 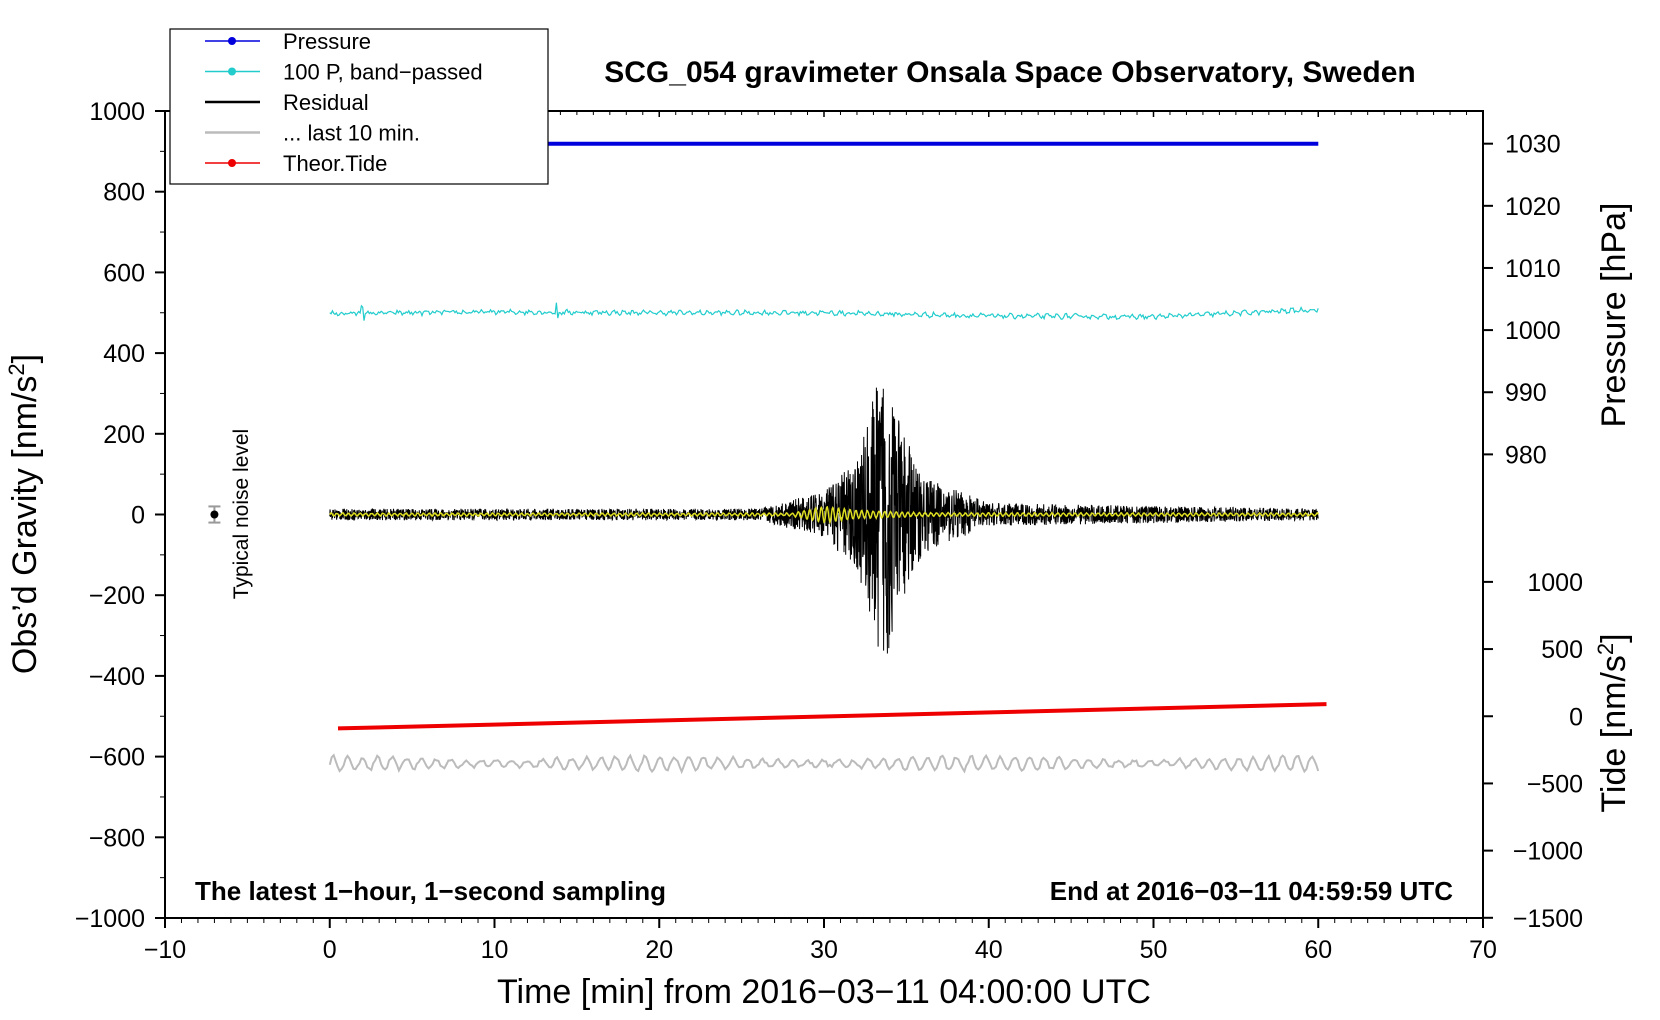 What do you see at coordinates (989, 950) in the screenshot?
I see `x-tick-label: 40` at bounding box center [989, 950].